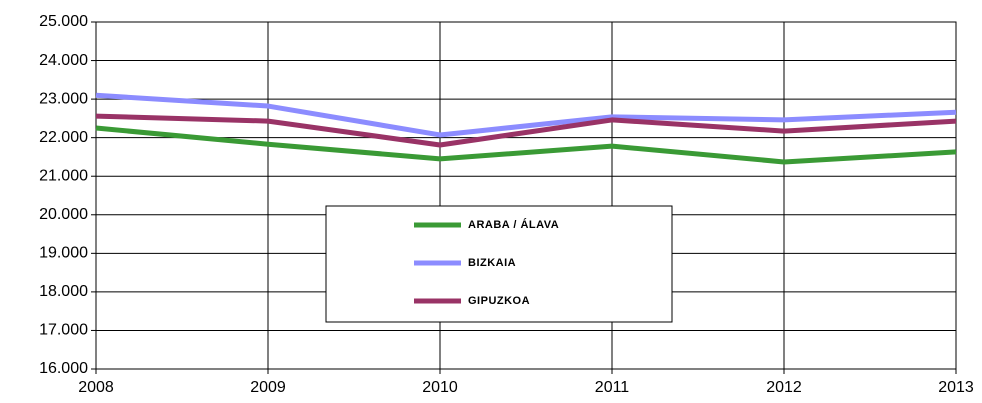  What do you see at coordinates (63, 98) in the screenshot?
I see `y-tick-label: 23.000` at bounding box center [63, 98].